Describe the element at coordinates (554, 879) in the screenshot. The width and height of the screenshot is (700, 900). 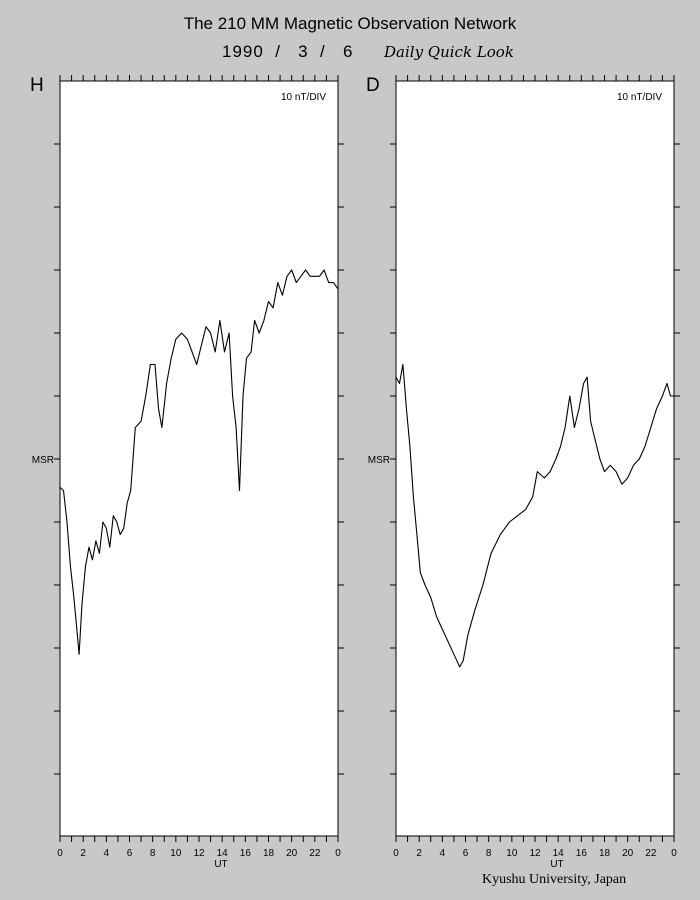
I see `institution-credit: Kyushu University, Japan` at that location.